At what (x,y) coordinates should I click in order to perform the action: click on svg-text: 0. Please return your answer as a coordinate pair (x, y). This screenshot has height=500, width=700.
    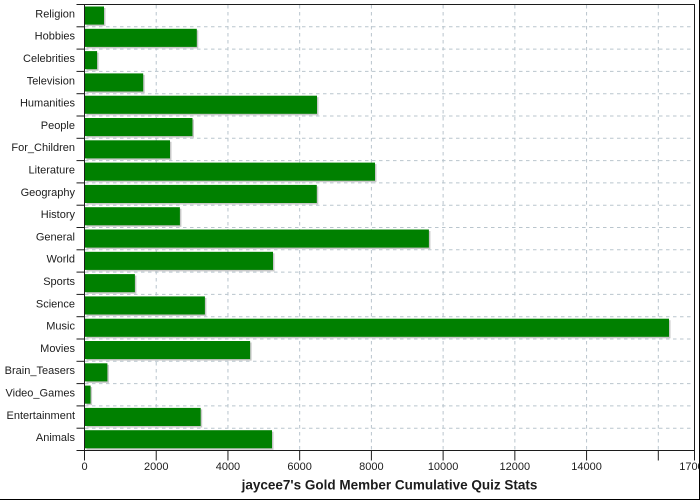
    Looking at the image, I should click on (84, 467).